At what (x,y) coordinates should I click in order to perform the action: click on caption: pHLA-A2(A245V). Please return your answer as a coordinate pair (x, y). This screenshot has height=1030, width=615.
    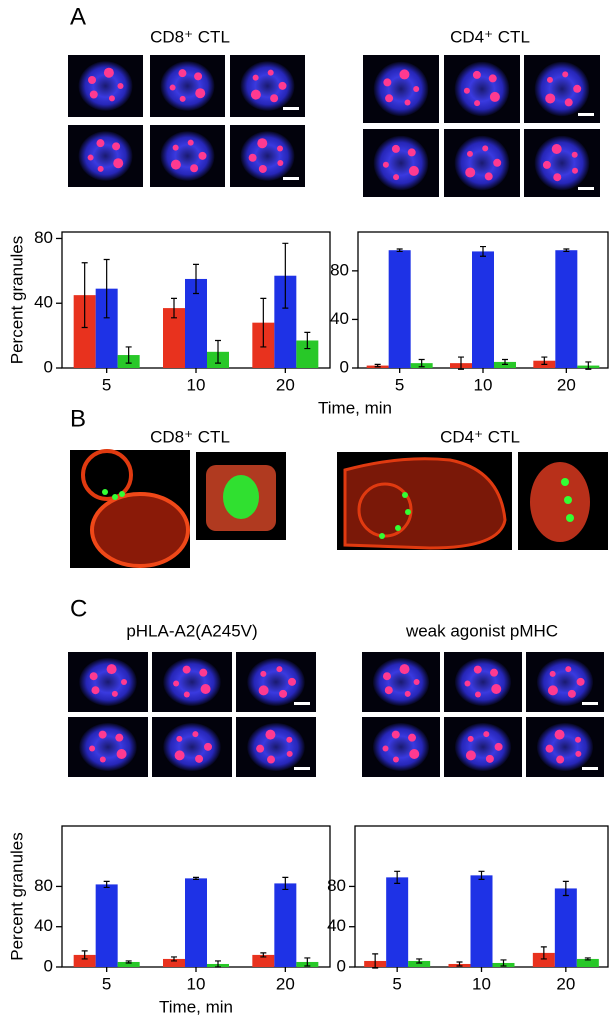
    Looking at the image, I should click on (191, 630).